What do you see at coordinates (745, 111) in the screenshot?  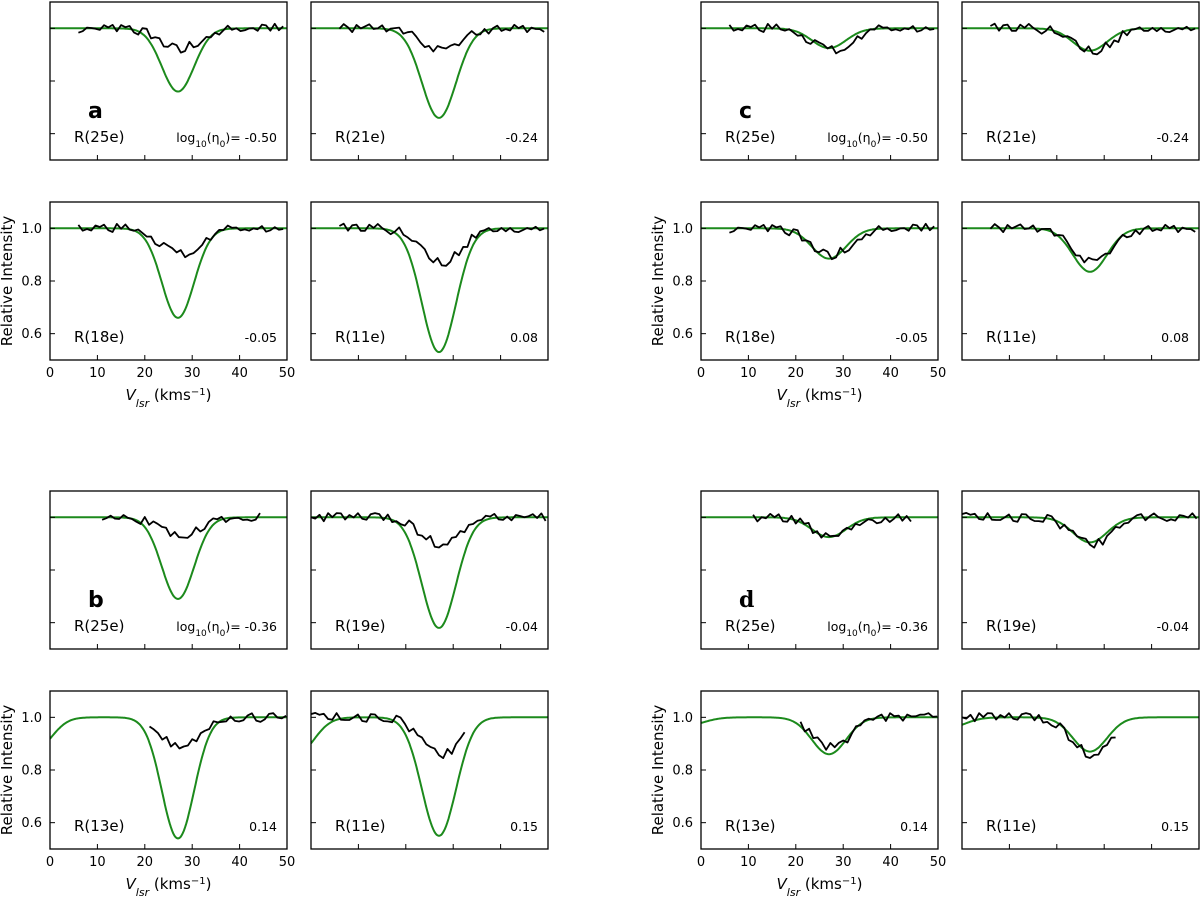 I see `group-letter: c` at bounding box center [745, 111].